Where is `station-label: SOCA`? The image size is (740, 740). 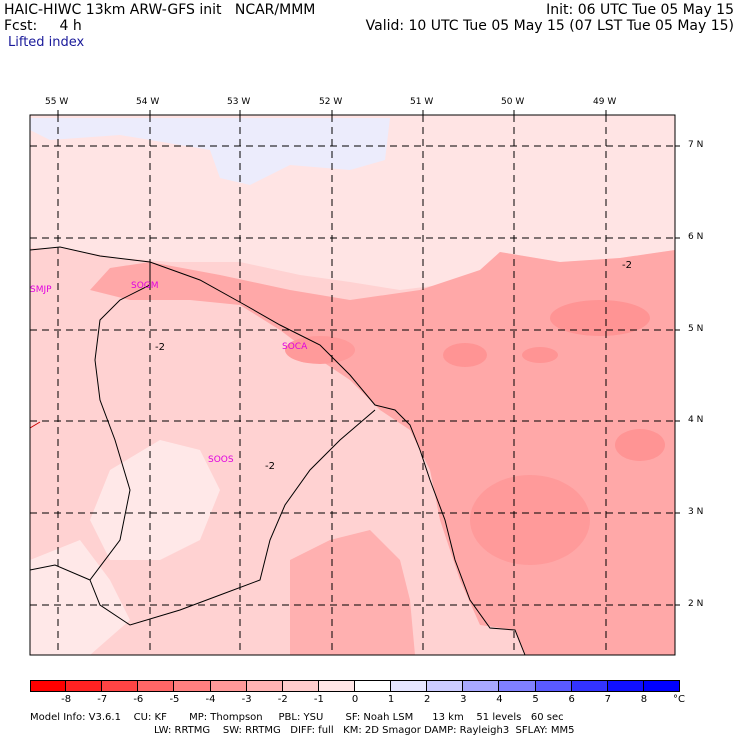
station-label: SOCA is located at coordinates (295, 347).